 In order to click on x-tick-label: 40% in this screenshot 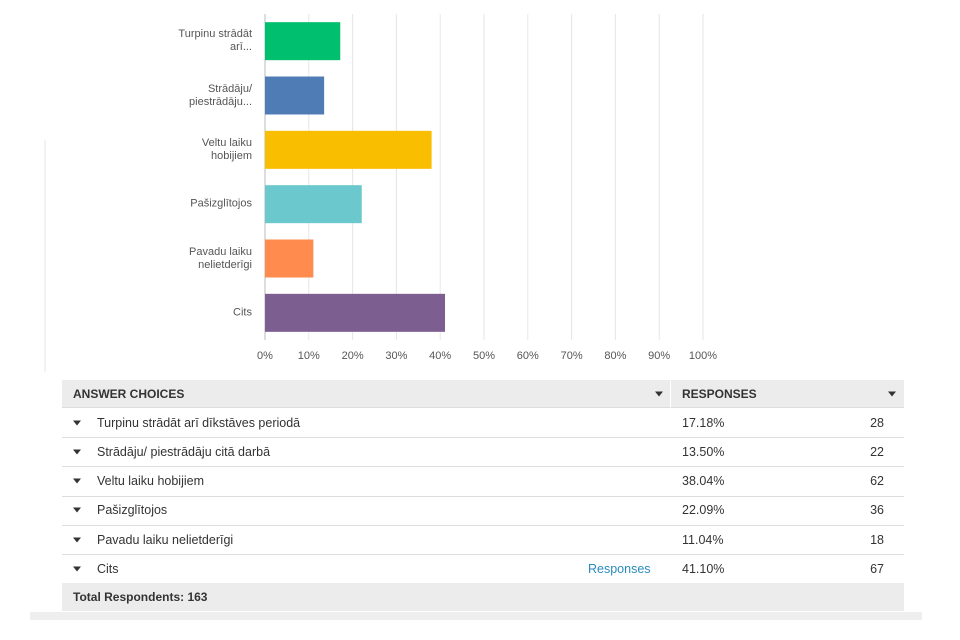, I will do `click(440, 356)`.